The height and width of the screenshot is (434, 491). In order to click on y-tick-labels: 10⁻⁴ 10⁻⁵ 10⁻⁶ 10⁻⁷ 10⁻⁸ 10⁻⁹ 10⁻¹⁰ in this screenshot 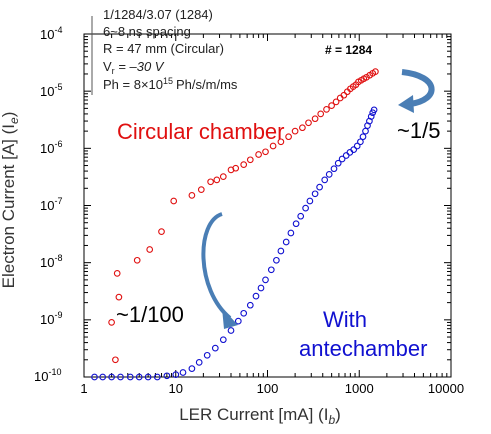, I will do `click(48, 204)`.